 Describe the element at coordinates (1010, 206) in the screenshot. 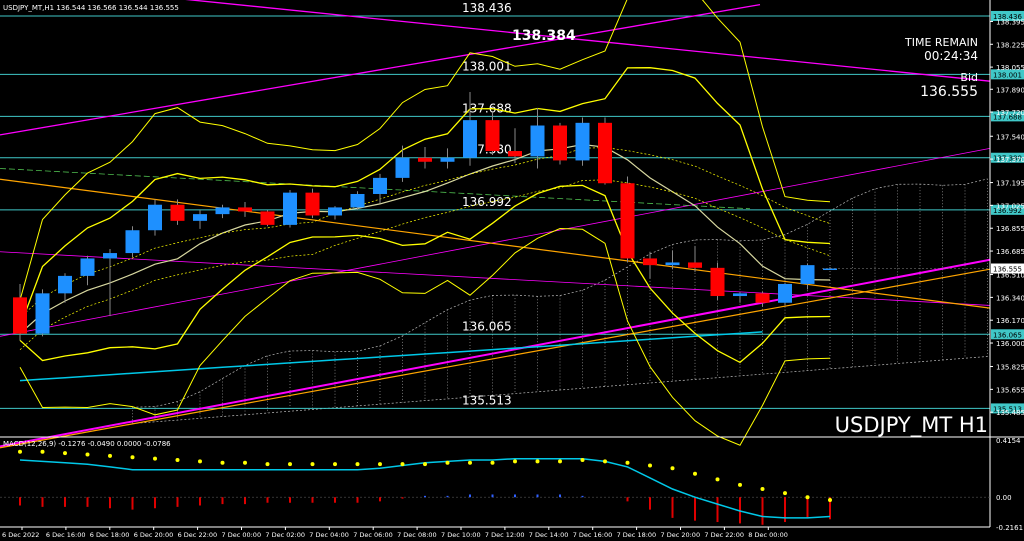

I see `y-tick-label: 137.025` at that location.